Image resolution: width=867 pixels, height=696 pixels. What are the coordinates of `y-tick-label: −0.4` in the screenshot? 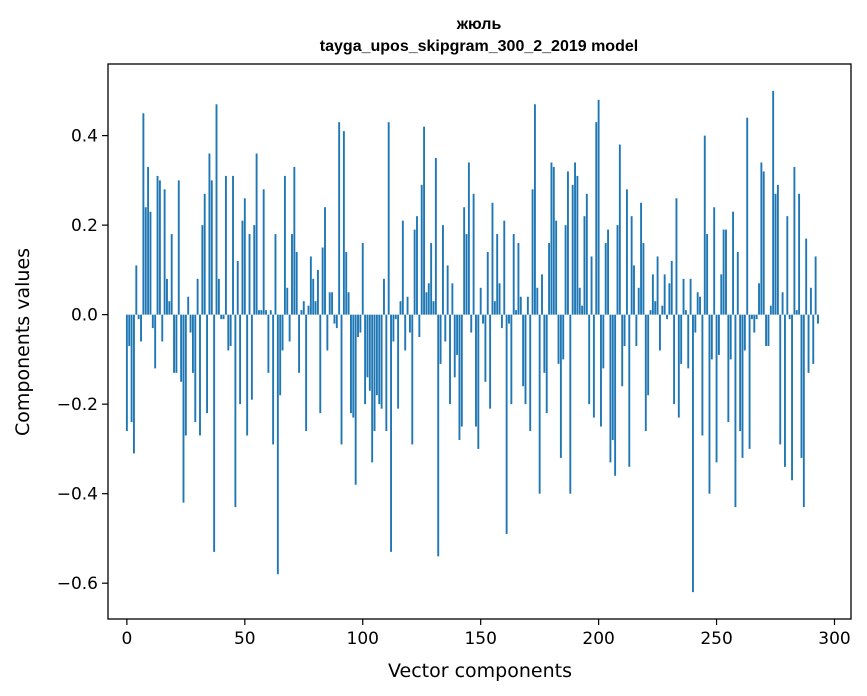 It's located at (77, 495).